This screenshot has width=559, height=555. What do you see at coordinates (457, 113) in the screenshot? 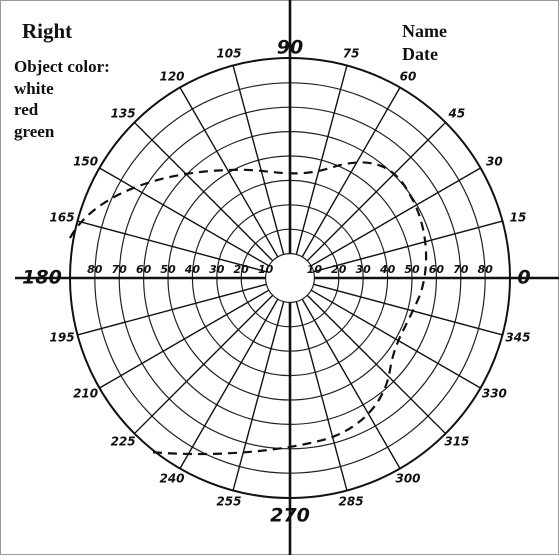
I see `meridian-label: 45` at bounding box center [457, 113].